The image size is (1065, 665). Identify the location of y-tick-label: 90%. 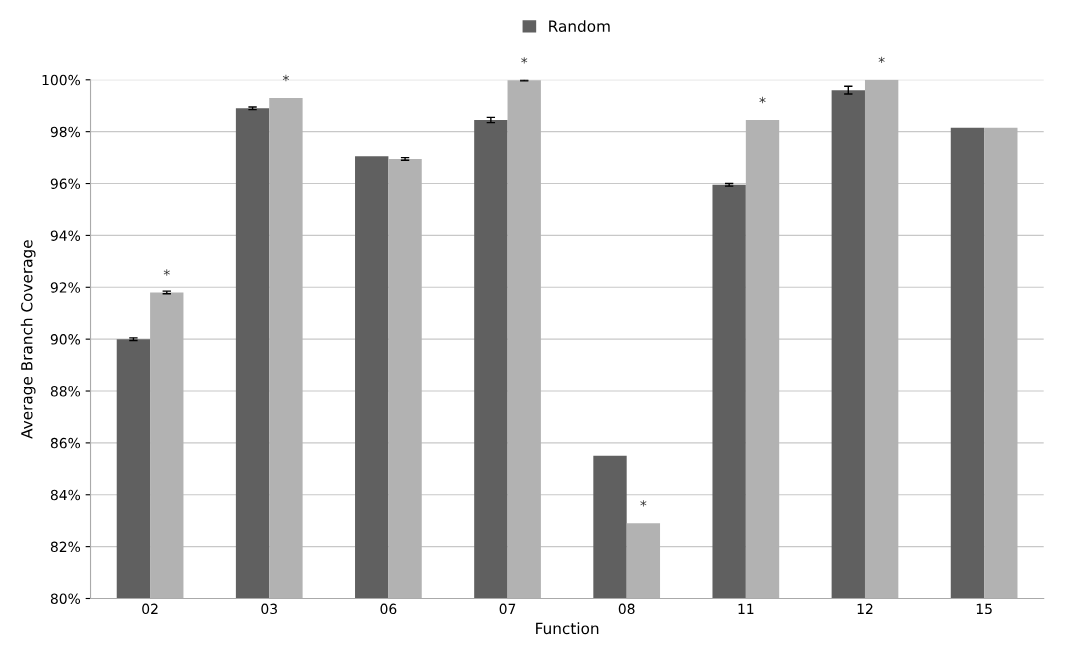
(65, 339).